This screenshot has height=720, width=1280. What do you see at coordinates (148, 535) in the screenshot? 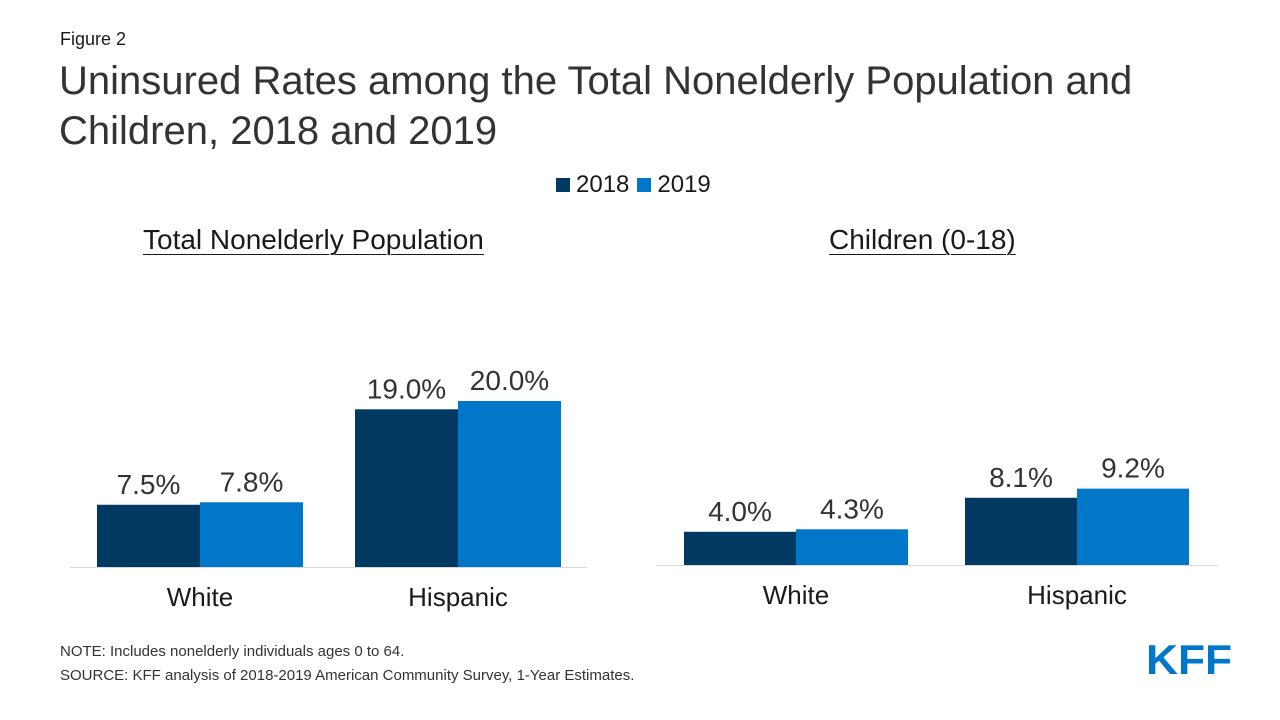
I see `bar-0-white-2018` at bounding box center [148, 535].